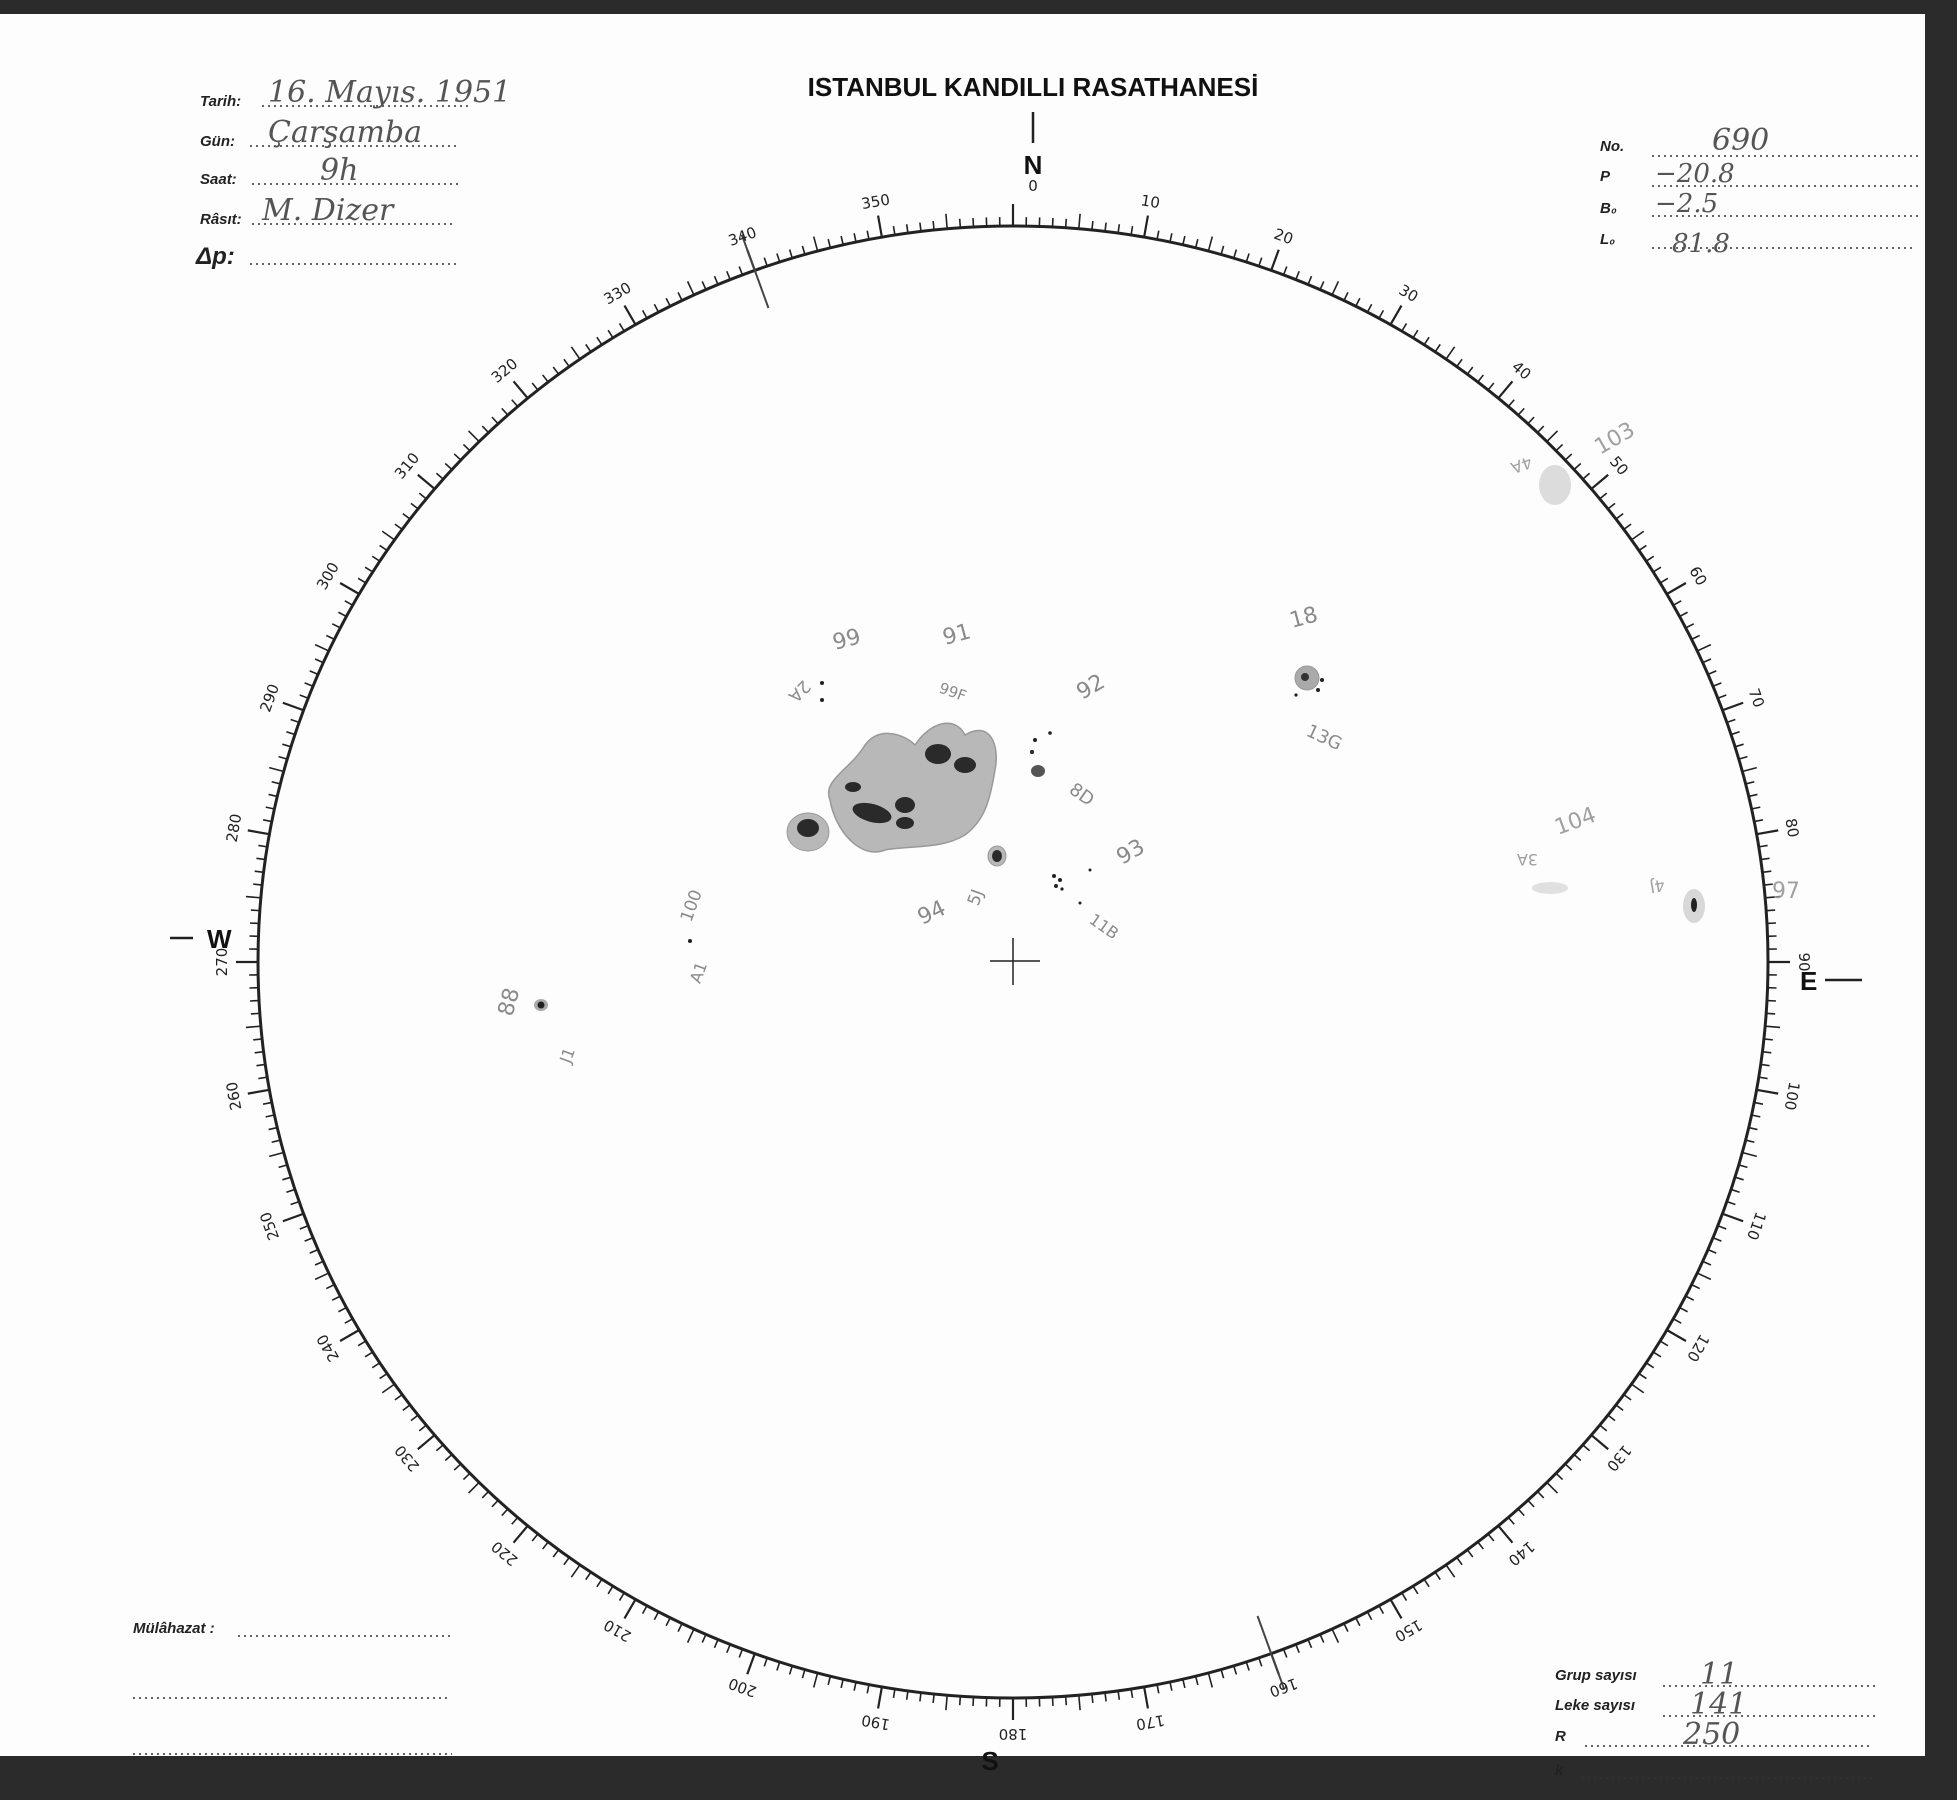  I want to click on dial-label: 180, so click(1013, 1734).